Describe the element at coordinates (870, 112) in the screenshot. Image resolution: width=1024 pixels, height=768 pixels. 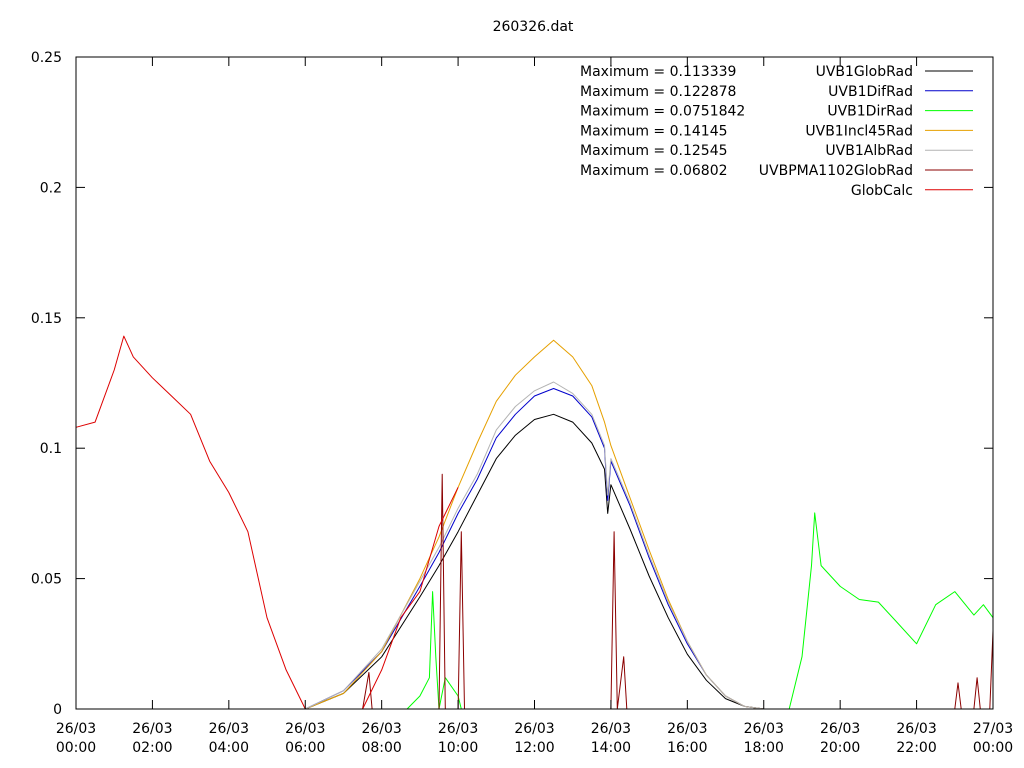
I see `legend-label: UVB1DirRad` at that location.